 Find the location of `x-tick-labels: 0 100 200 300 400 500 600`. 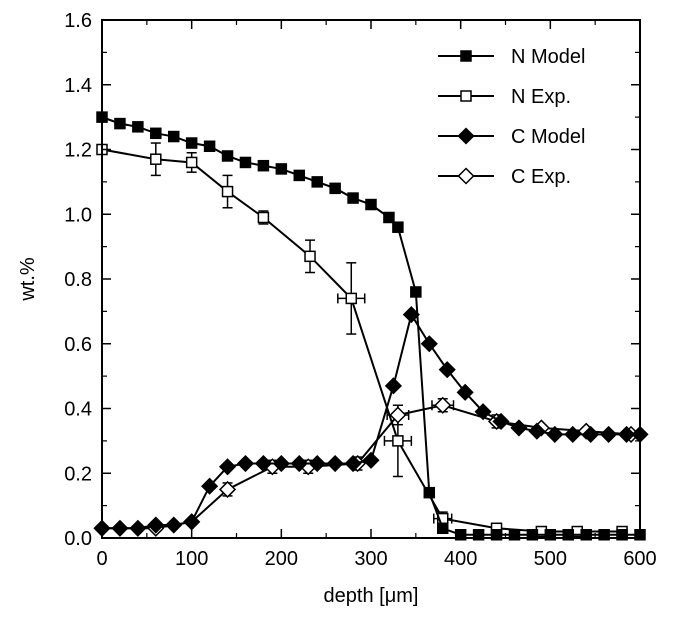

x-tick-labels: 0 100 200 300 400 500 600 is located at coordinates (376, 559).